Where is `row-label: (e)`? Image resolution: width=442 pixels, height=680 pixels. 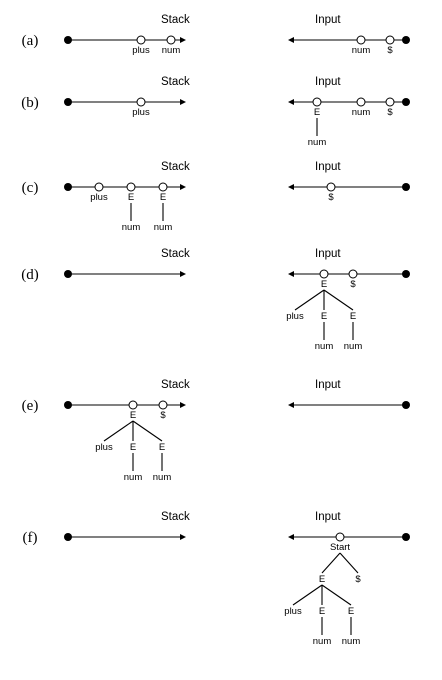 row-label: (e) is located at coordinates (30, 406).